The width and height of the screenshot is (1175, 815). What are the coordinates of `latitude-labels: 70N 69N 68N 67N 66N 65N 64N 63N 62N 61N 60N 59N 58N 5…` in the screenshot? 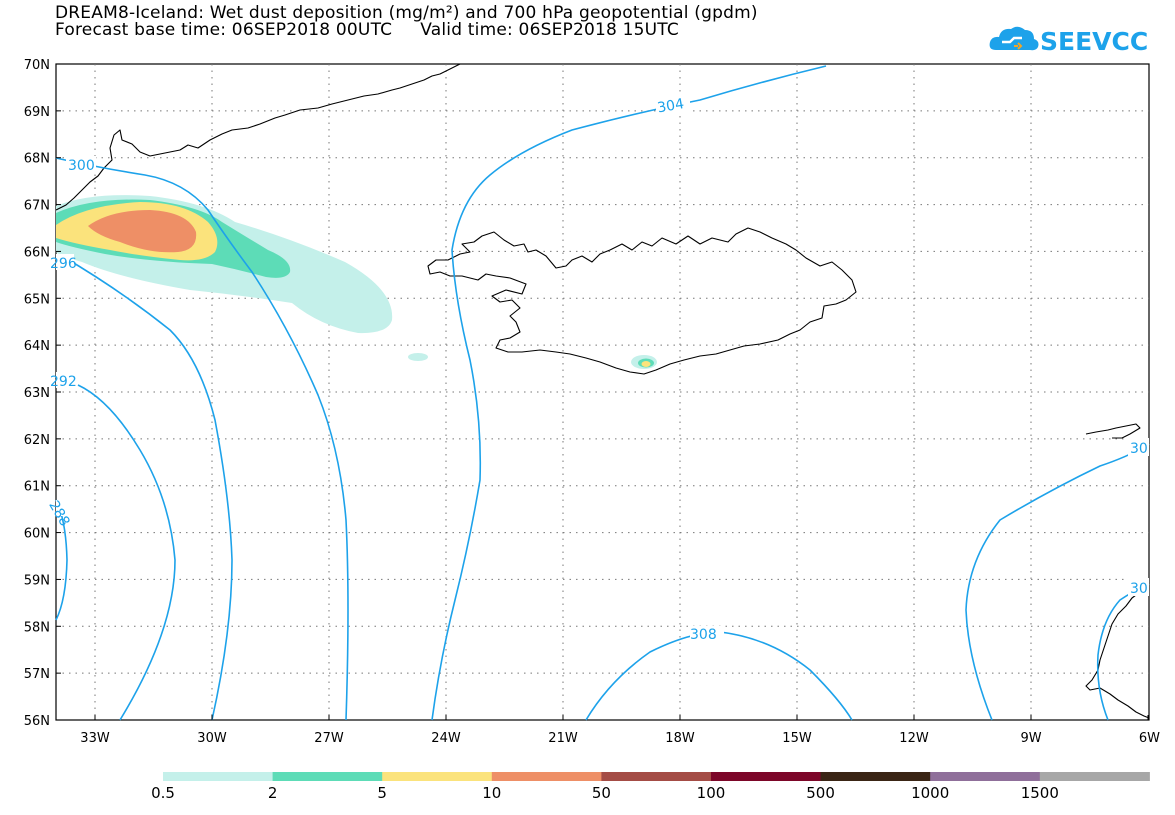 It's located at (42, 393).